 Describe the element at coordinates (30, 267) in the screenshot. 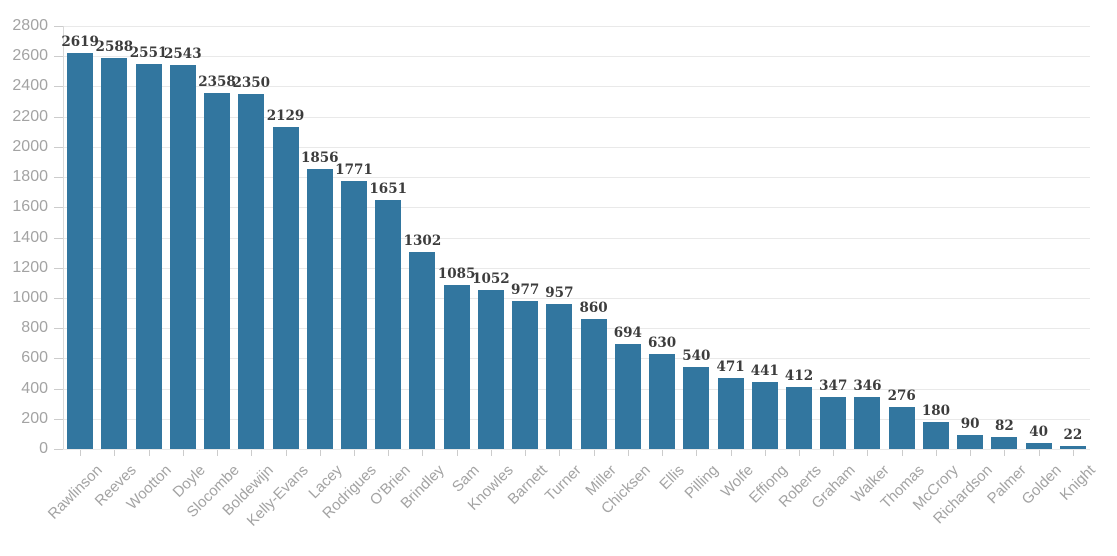

I see `y-axis-label: 1200` at that location.